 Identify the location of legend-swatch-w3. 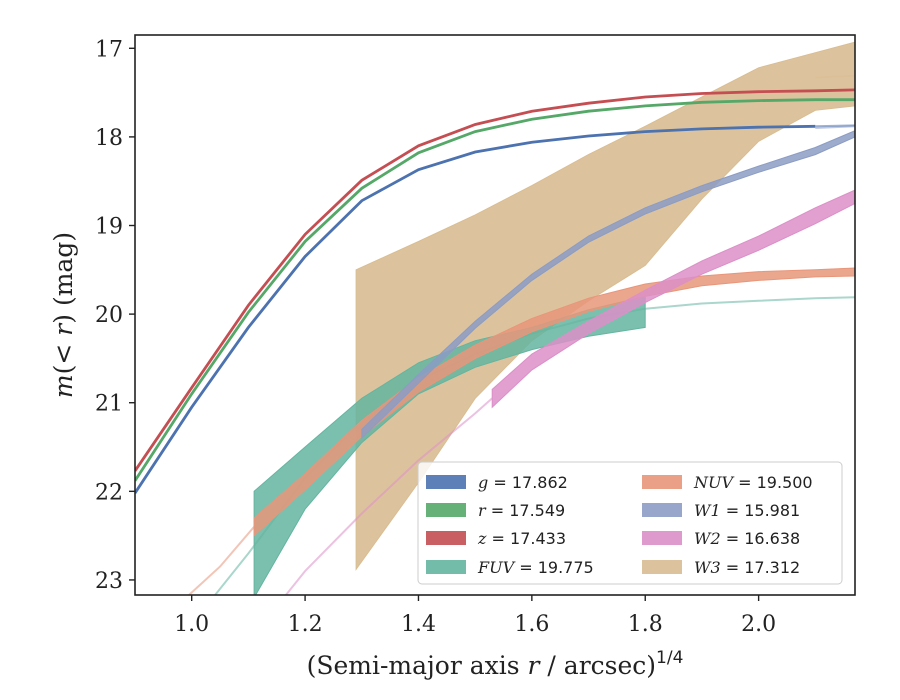
(662, 567).